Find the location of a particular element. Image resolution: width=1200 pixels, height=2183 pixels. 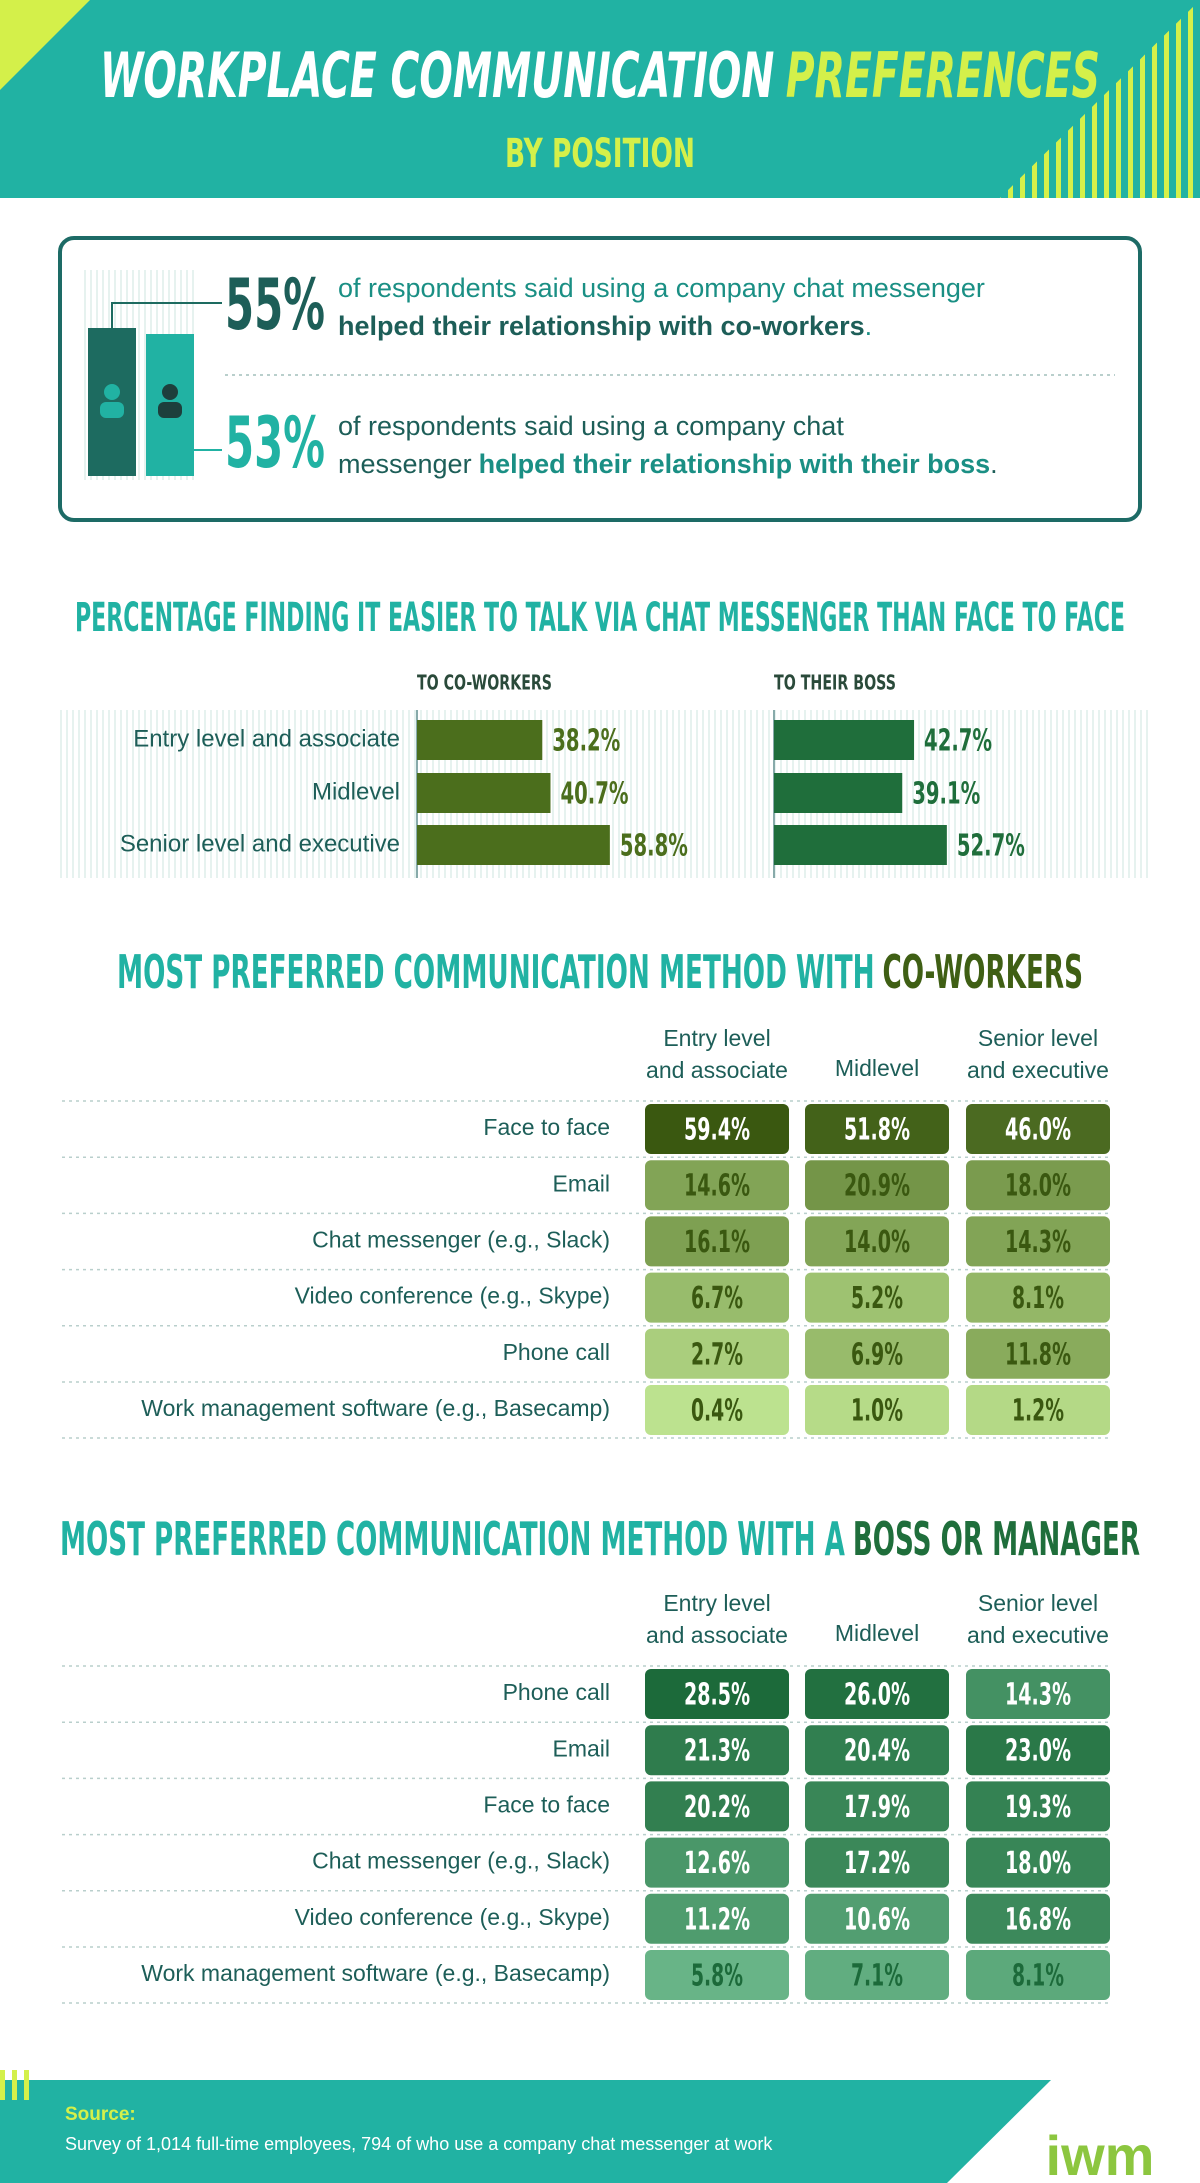

cell-value: 17.2% is located at coordinates (877, 1863).